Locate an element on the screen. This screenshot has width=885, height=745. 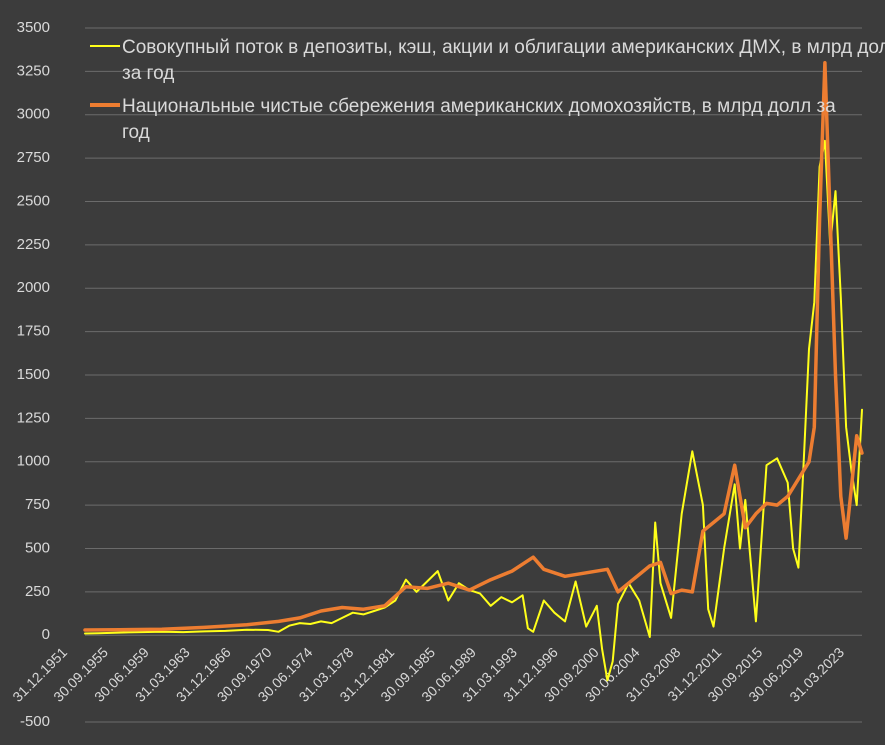
y-tick-label: 2500 is located at coordinates (33, 200).